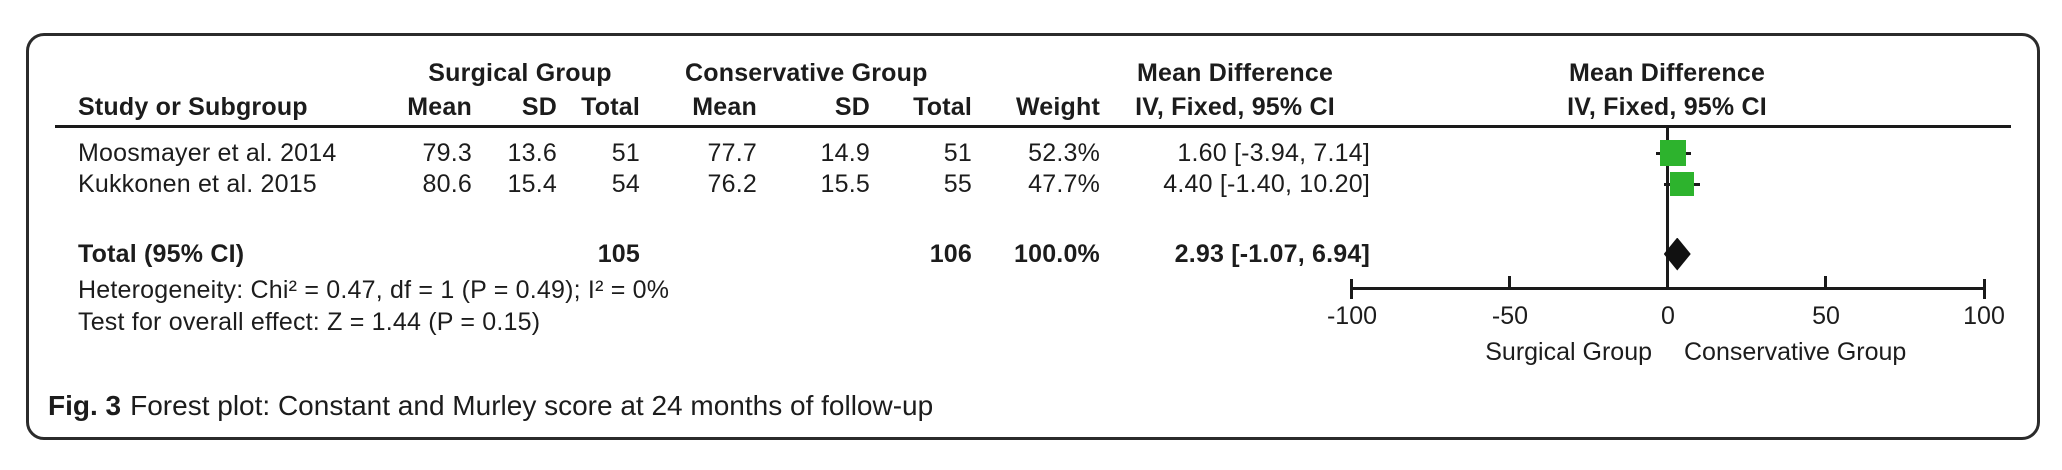  What do you see at coordinates (207, 153) in the screenshot?
I see `study-name: Moosmayer et al. 2014` at bounding box center [207, 153].